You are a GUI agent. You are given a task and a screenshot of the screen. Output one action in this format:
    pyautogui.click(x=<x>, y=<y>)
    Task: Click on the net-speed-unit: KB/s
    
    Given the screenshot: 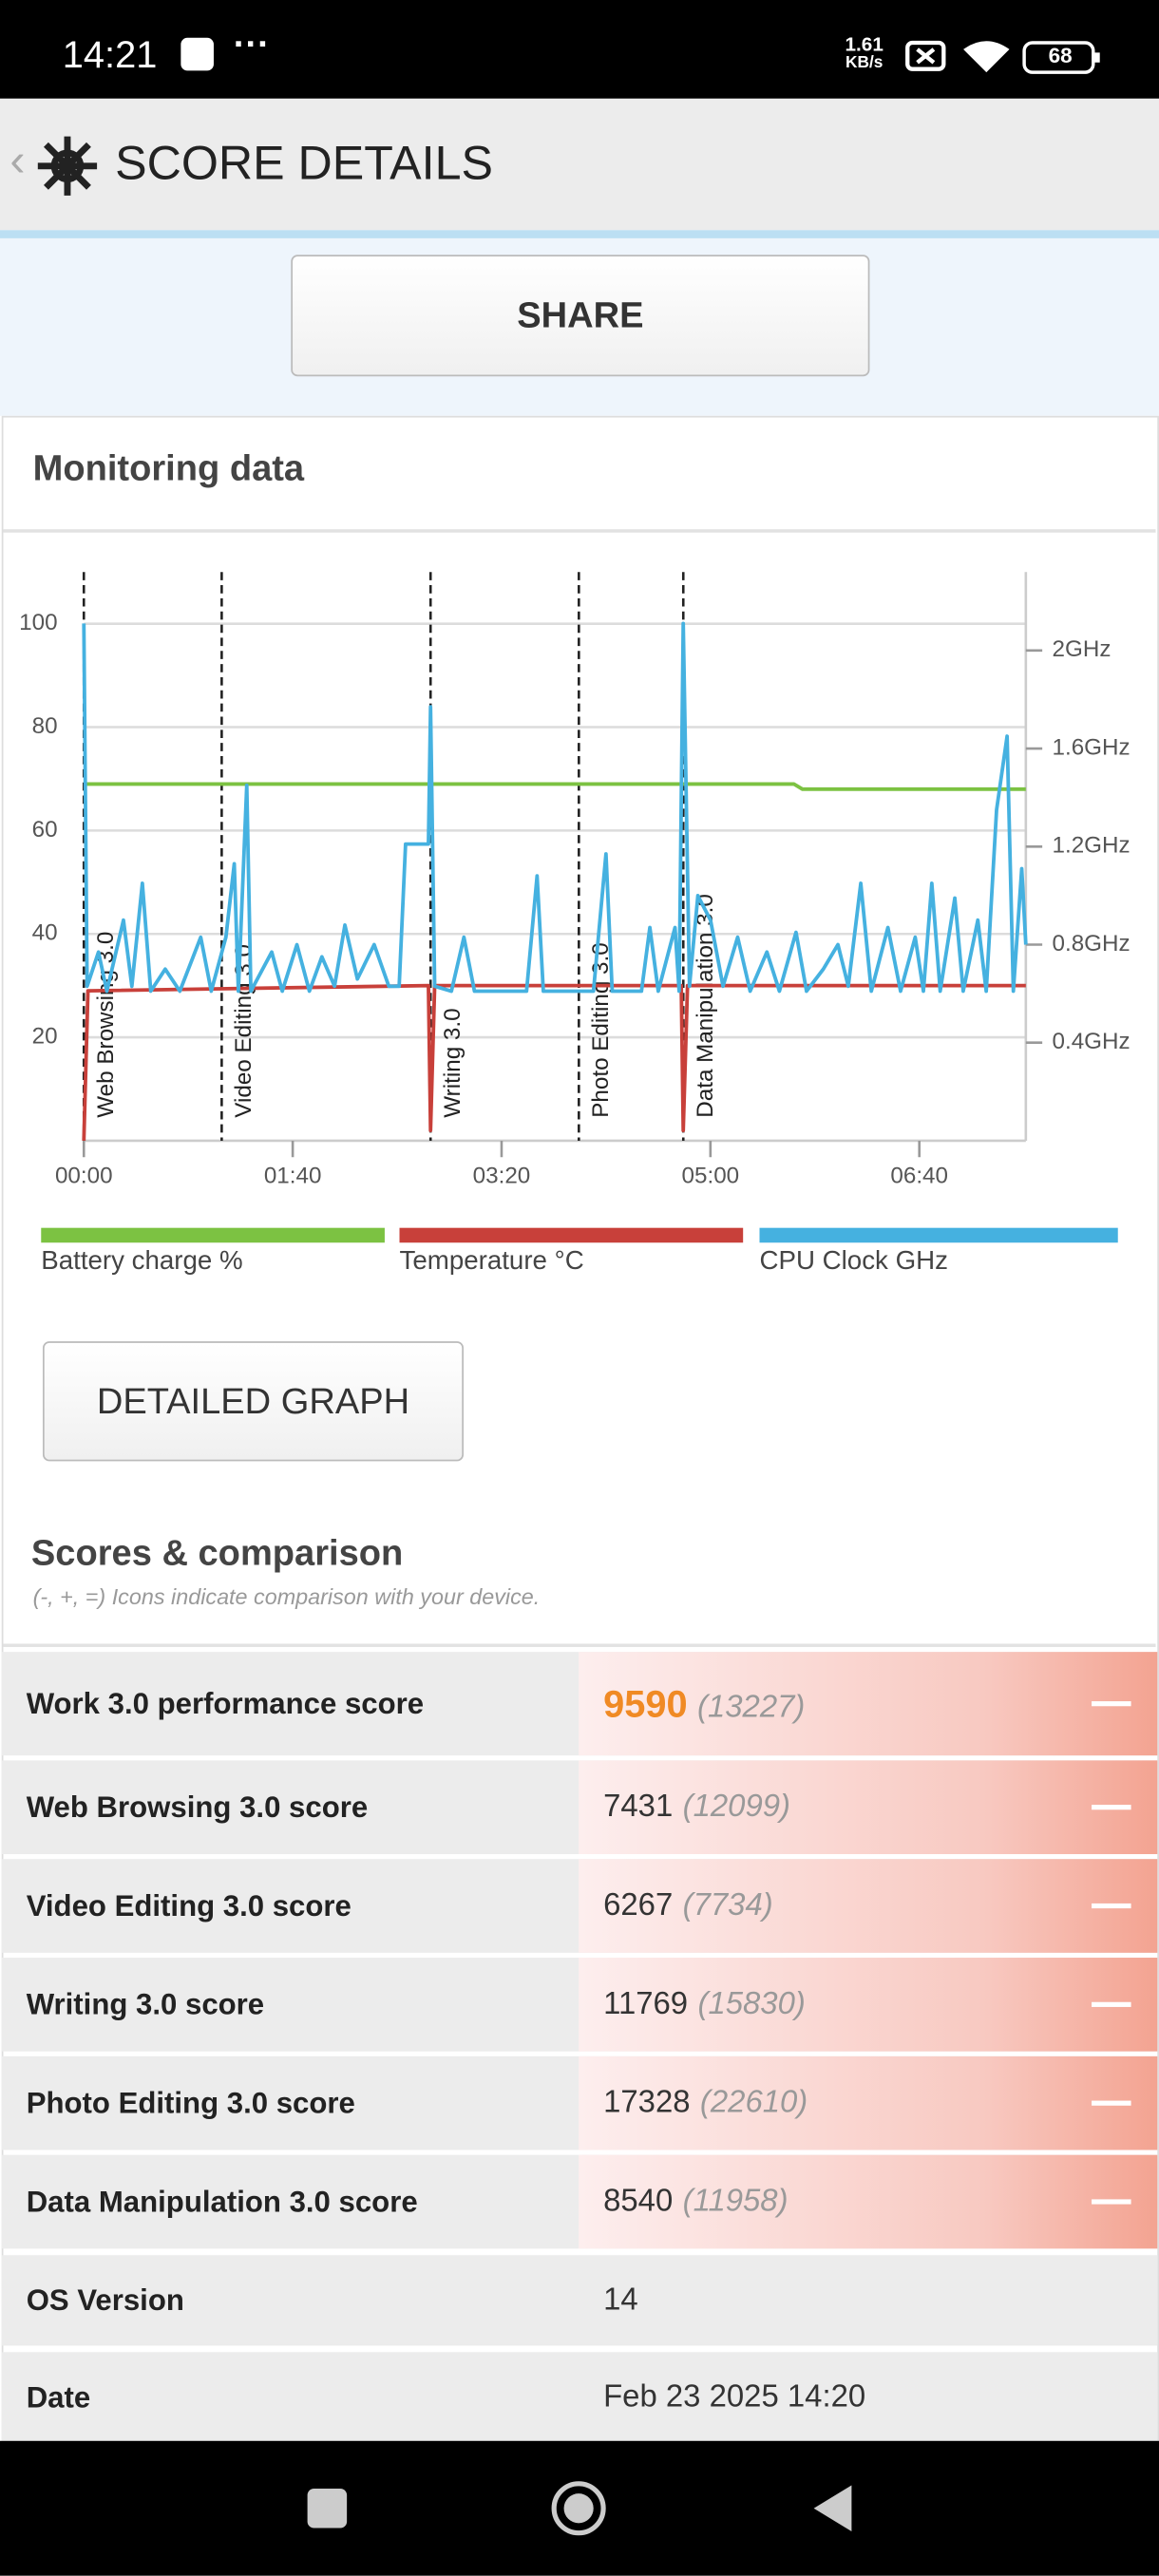 What is the action you would take?
    pyautogui.click(x=864, y=63)
    